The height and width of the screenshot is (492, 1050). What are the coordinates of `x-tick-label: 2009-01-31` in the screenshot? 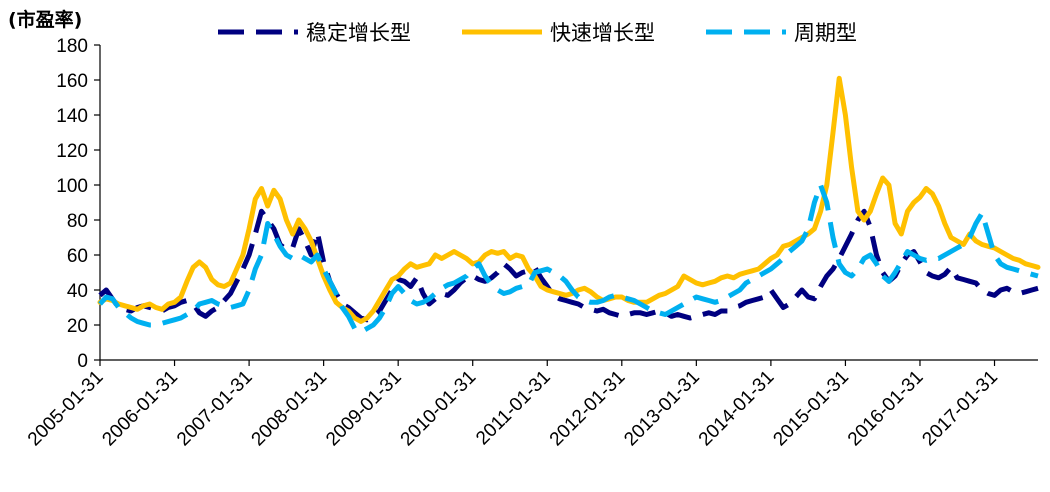 It's located at (364, 409).